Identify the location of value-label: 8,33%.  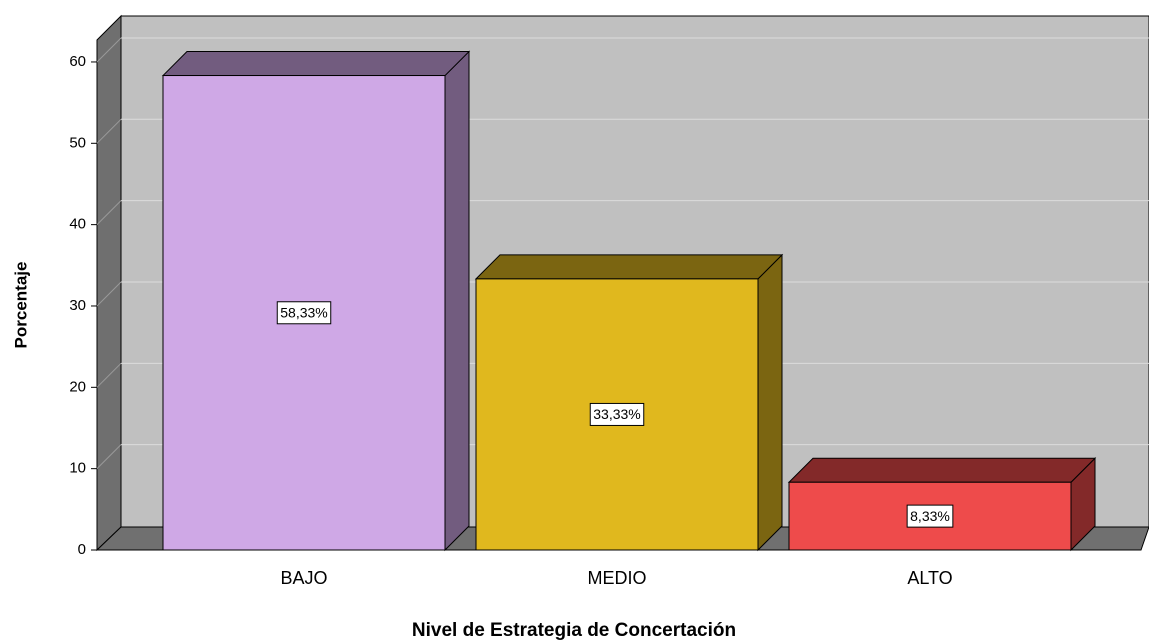
(930, 516).